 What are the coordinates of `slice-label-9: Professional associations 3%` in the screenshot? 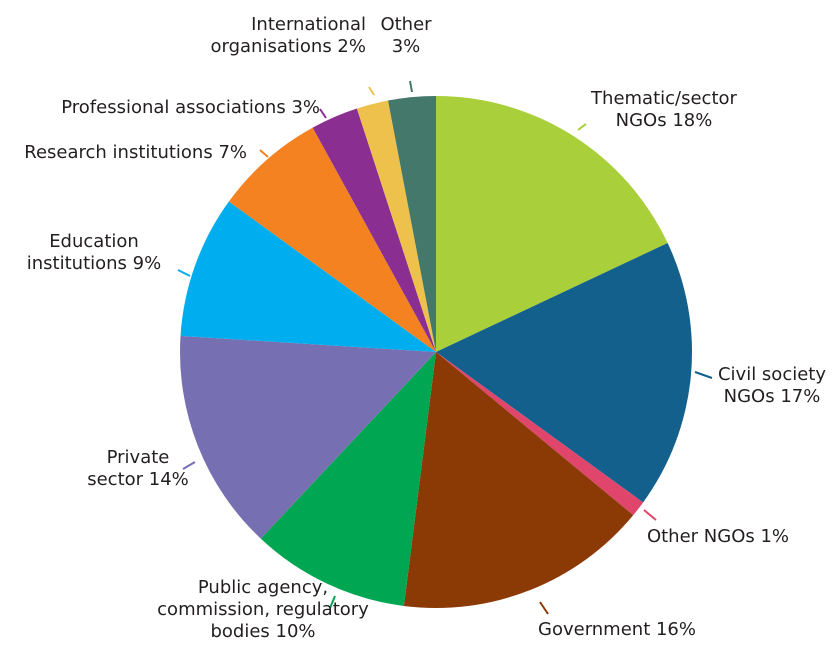 It's located at (190, 107).